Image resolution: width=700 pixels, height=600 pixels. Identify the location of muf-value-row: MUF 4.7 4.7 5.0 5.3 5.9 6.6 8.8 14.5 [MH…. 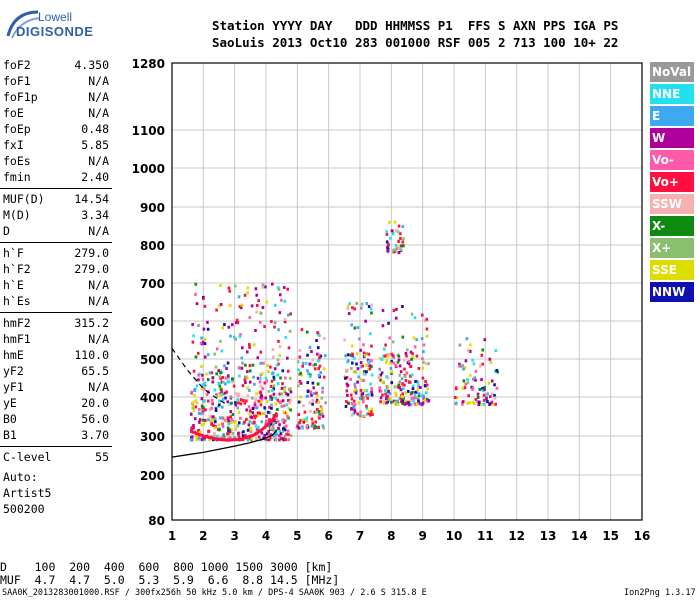
(170, 580).